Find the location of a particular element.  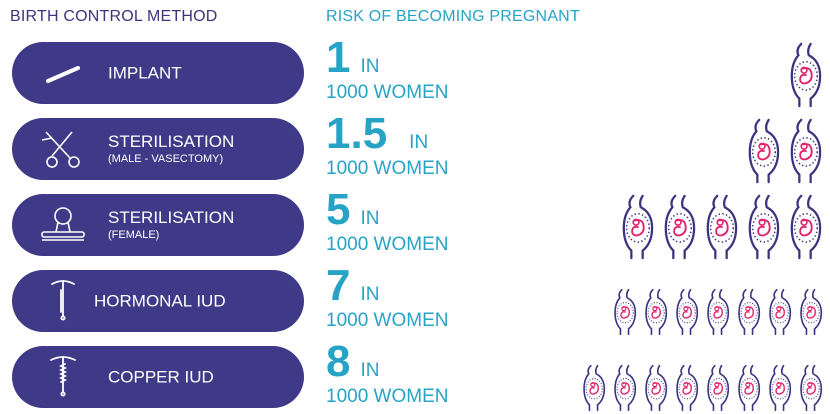

risk-value: 7 IN 1000 WOMEN is located at coordinates (387, 298).